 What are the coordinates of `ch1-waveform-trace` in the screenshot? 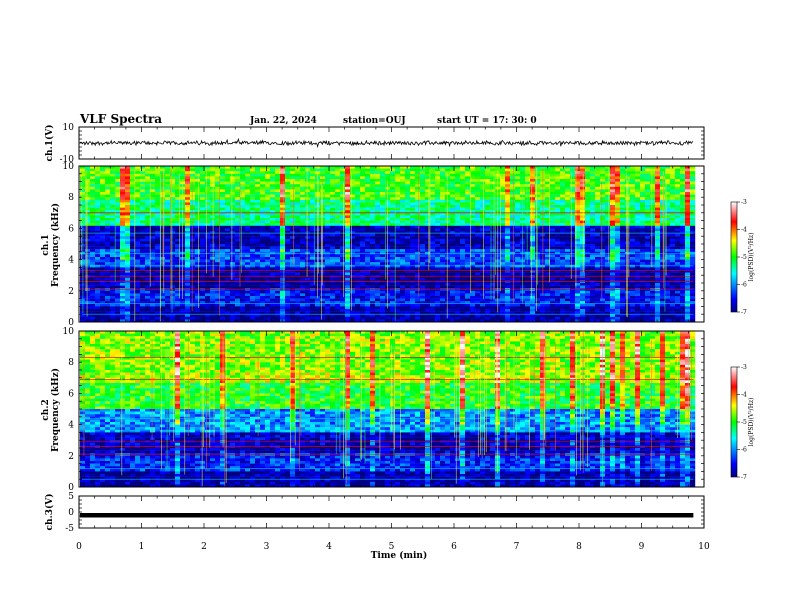 It's located at (386, 143).